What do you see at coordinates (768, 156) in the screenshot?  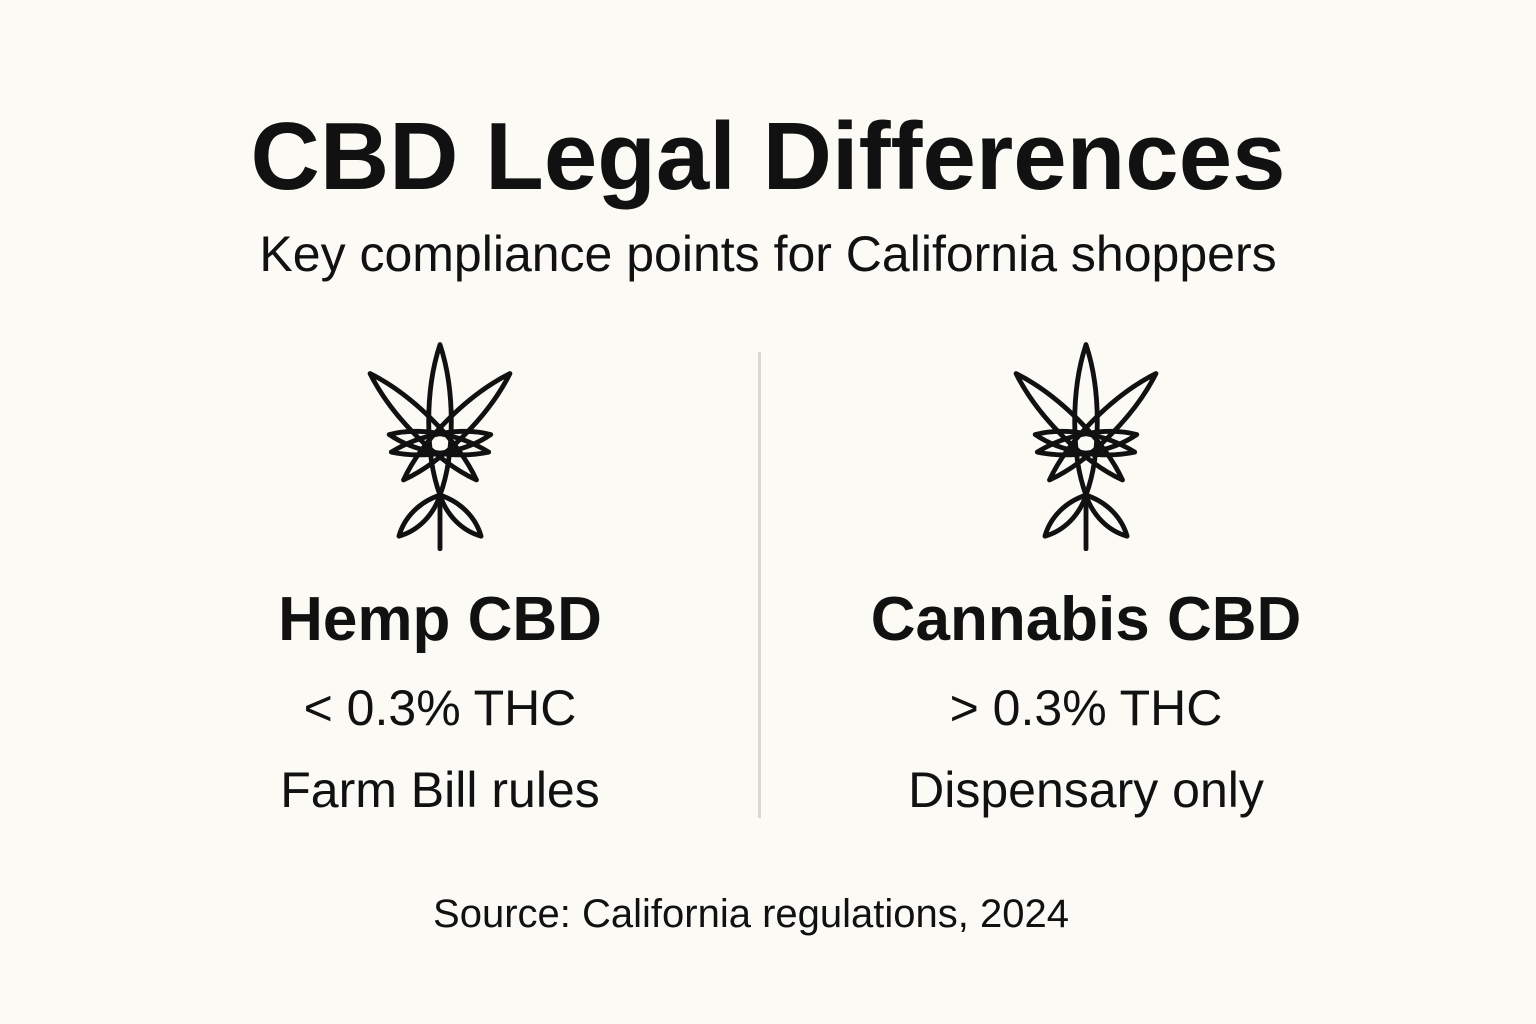 I see `page-title: CBD Legal Differences` at bounding box center [768, 156].